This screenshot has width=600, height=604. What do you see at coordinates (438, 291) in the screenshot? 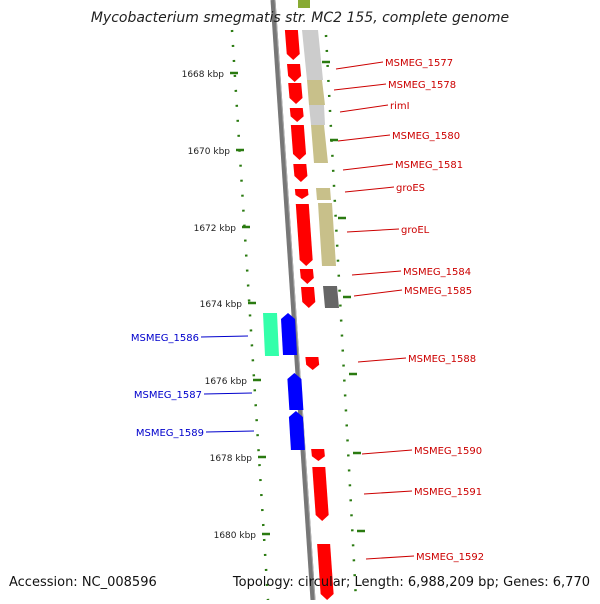
I see `forward-gene-label: MSMEG_1585` at bounding box center [438, 291].